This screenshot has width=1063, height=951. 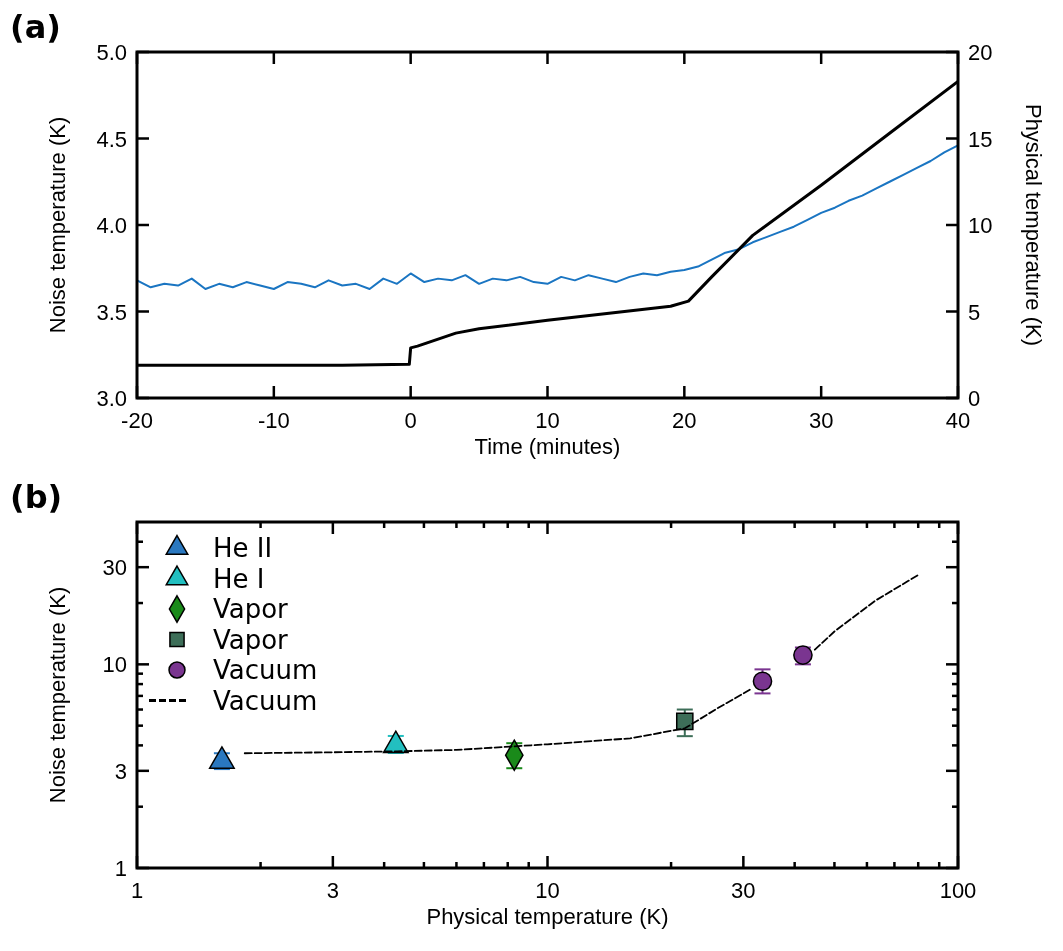 I want to click on x-axis-title: Physical temperature (K), so click(x=547, y=916).